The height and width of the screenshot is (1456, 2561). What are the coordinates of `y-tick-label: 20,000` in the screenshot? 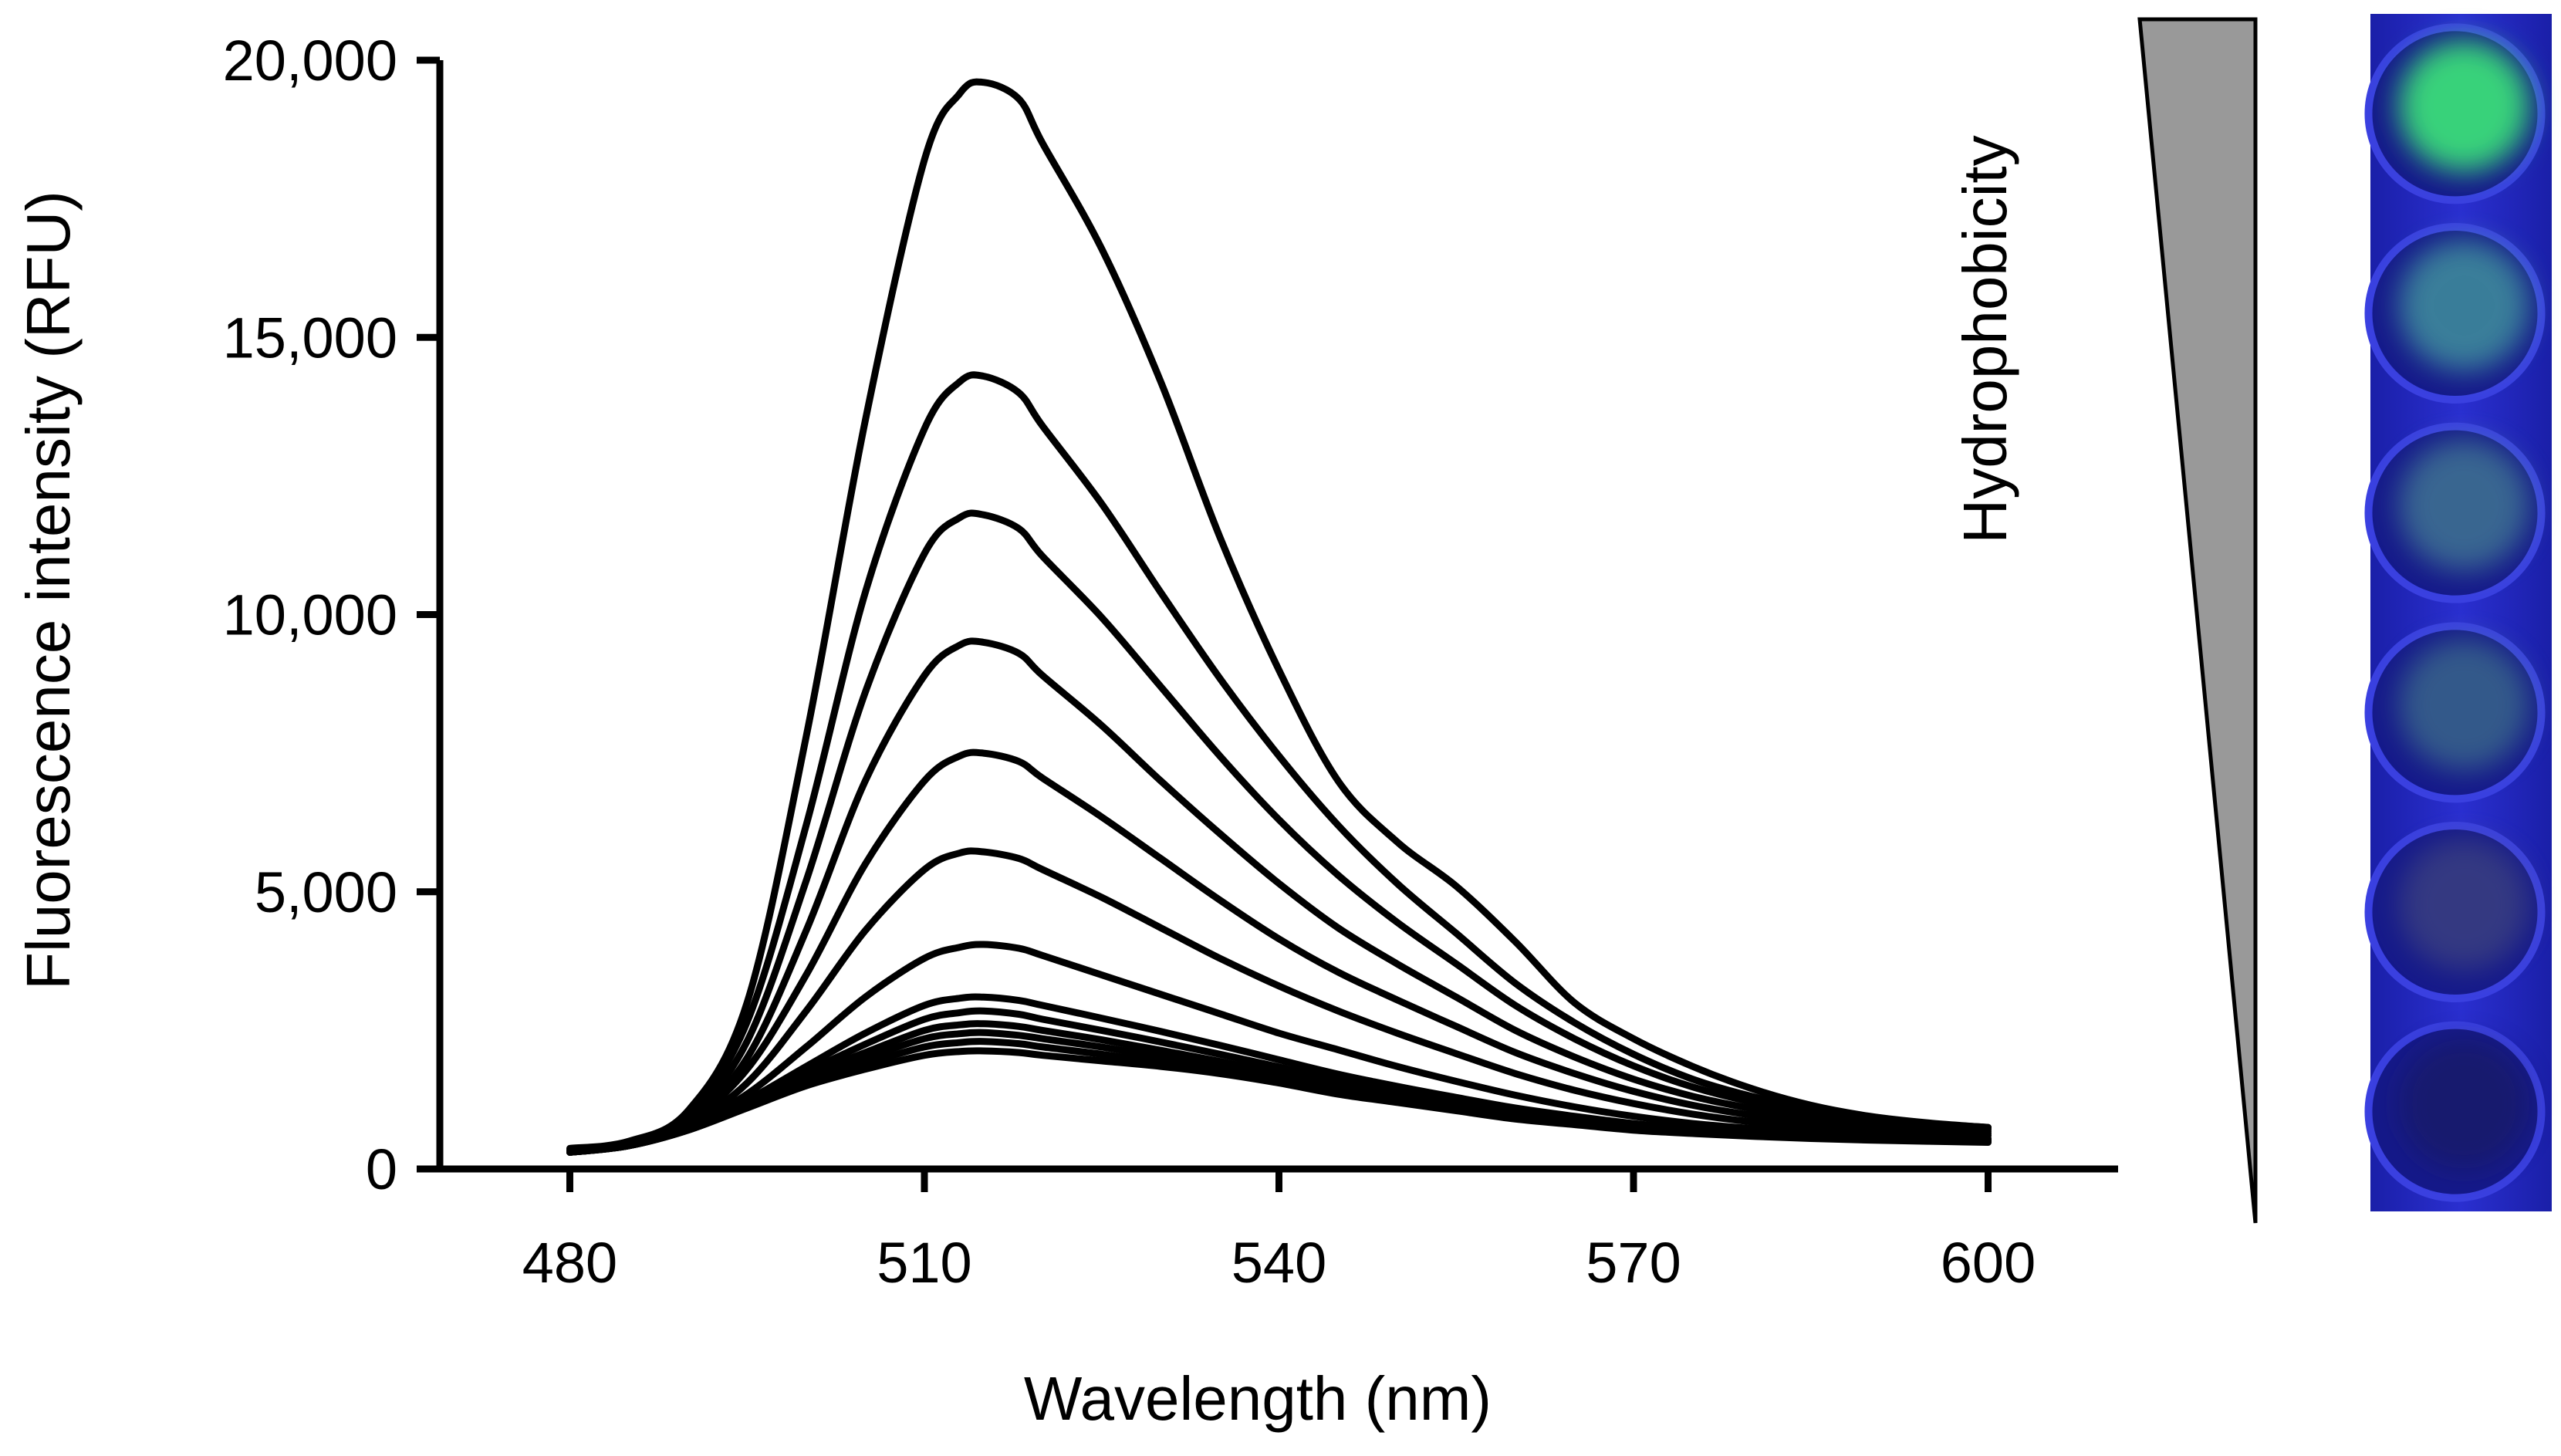 It's located at (310, 61).